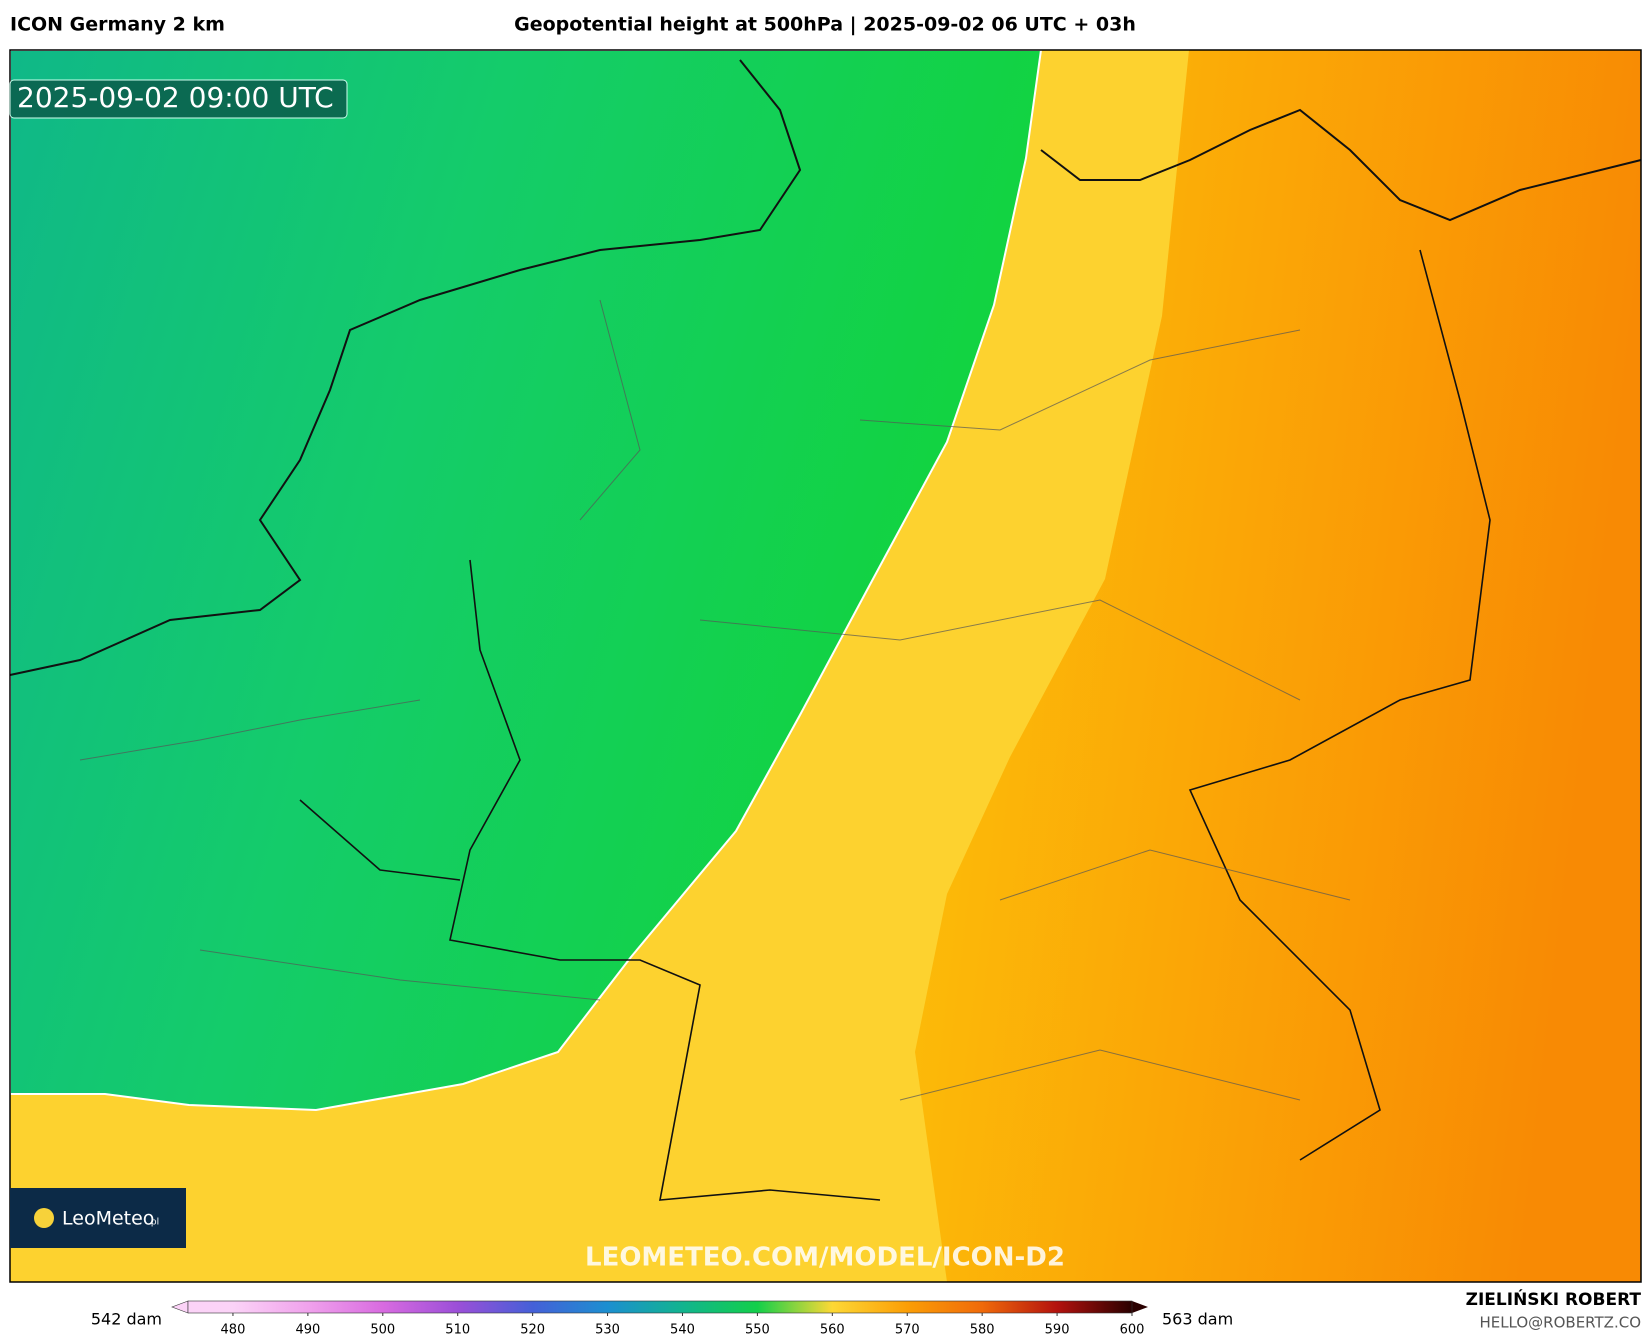  What do you see at coordinates (1560, 1323) in the screenshot?
I see `email: HELLO@ROBERTZ.CO` at bounding box center [1560, 1323].